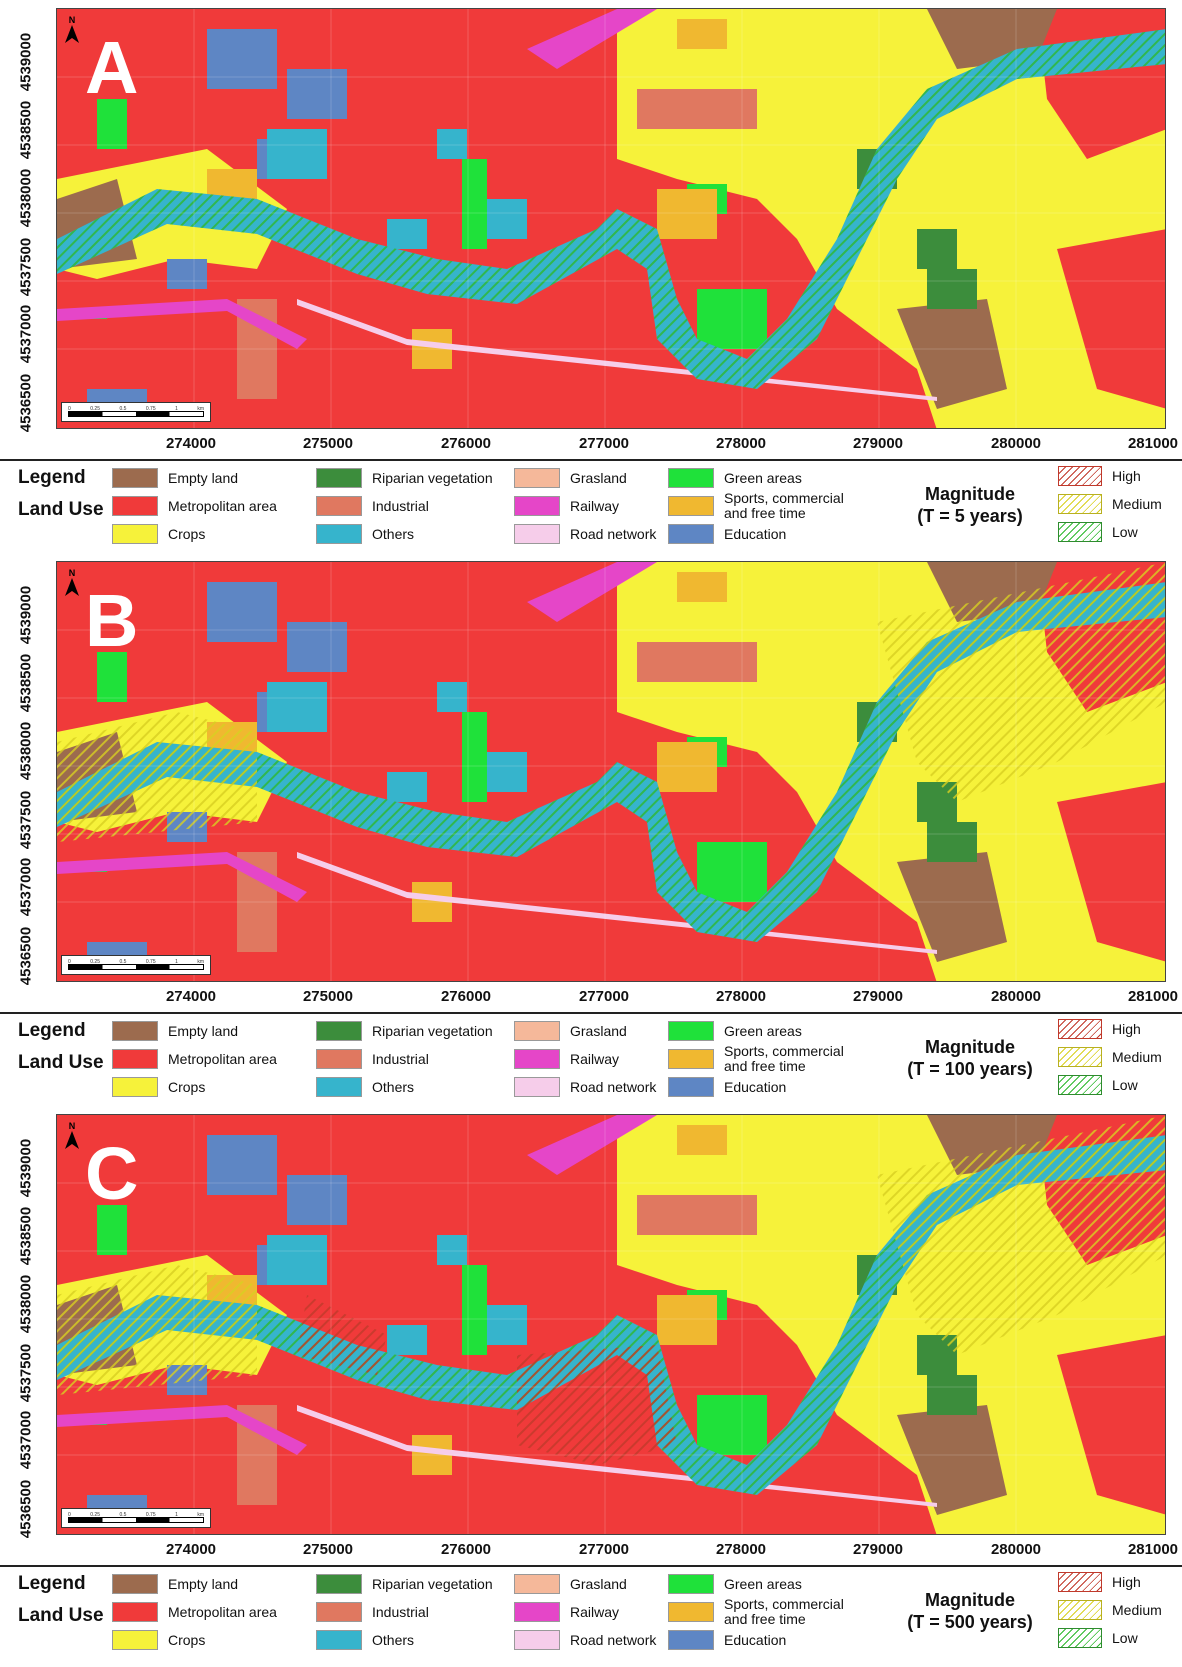 Image resolution: width=1182 pixels, height=1667 pixels. Describe the element at coordinates (112, 1173) in the screenshot. I see `panel-letter: C` at that location.